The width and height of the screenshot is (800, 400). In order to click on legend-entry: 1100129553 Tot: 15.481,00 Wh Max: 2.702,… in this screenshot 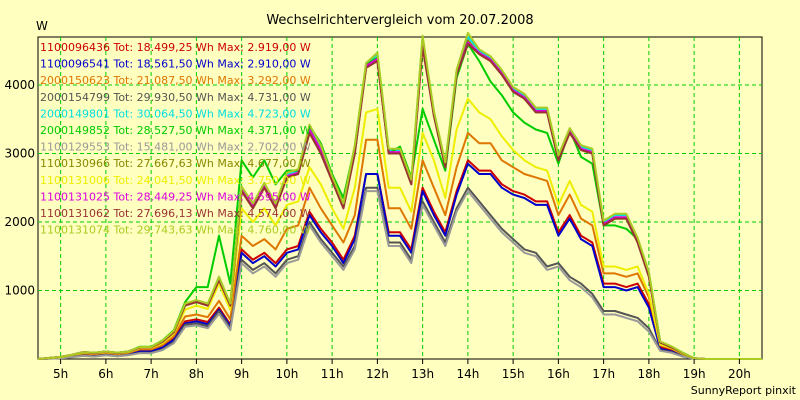, I will do `click(175, 147)`.